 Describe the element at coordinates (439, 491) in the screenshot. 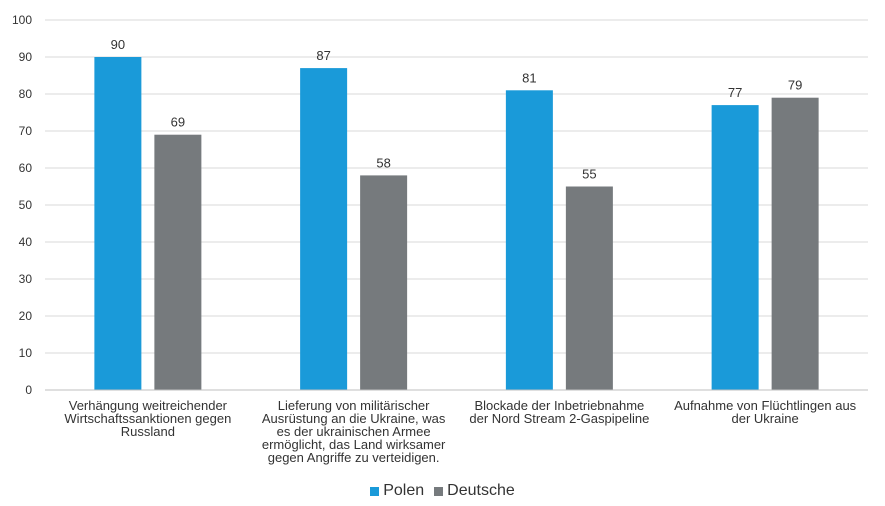

I see `legend-swatch-deutsche` at that location.